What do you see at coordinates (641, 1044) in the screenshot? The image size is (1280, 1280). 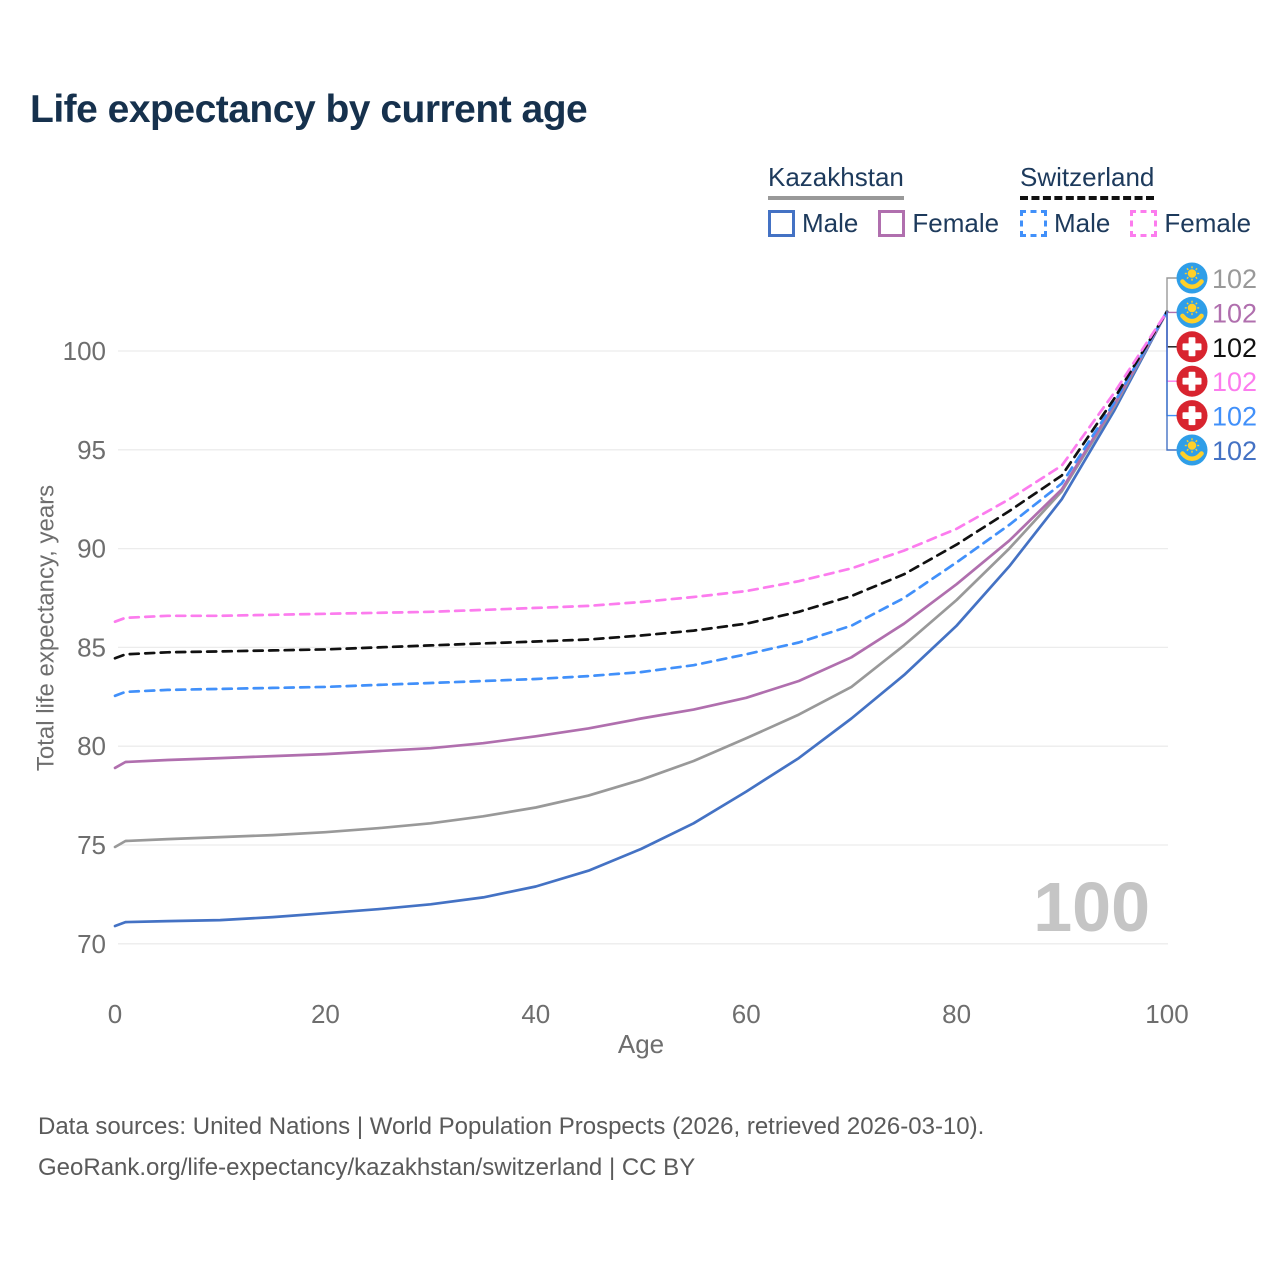 I see `x-axis-title: Age` at bounding box center [641, 1044].